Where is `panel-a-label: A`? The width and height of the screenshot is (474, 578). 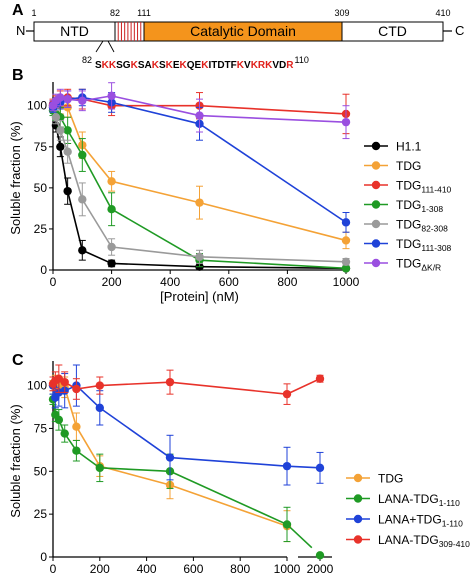
panel-a-label: A is located at coordinates (18, 10).